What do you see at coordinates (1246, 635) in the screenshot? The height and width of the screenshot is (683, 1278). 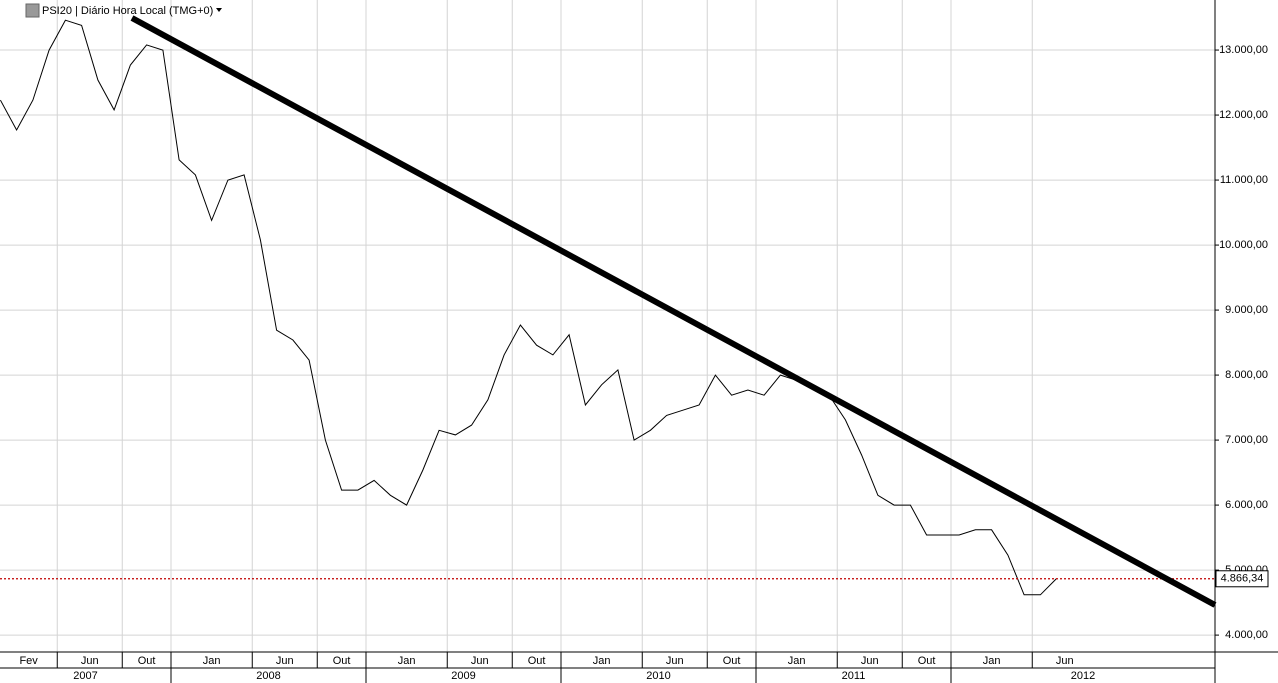 I see `y-tick-label: 4.000,00` at bounding box center [1246, 635].